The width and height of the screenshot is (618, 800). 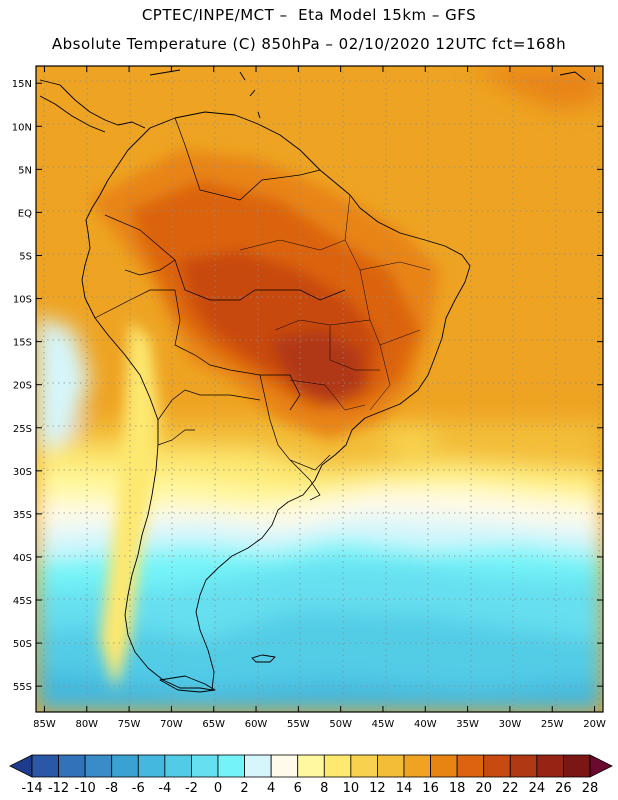 I want to click on lon-tick-label: 25W, so click(x=552, y=724).